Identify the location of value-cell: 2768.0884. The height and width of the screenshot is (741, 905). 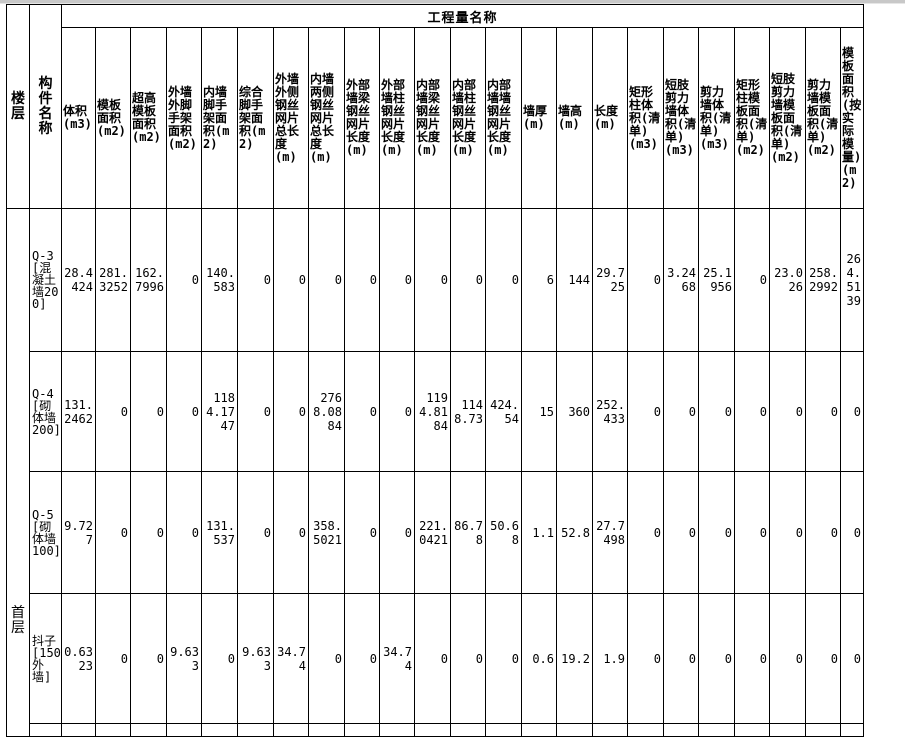
(326, 411).